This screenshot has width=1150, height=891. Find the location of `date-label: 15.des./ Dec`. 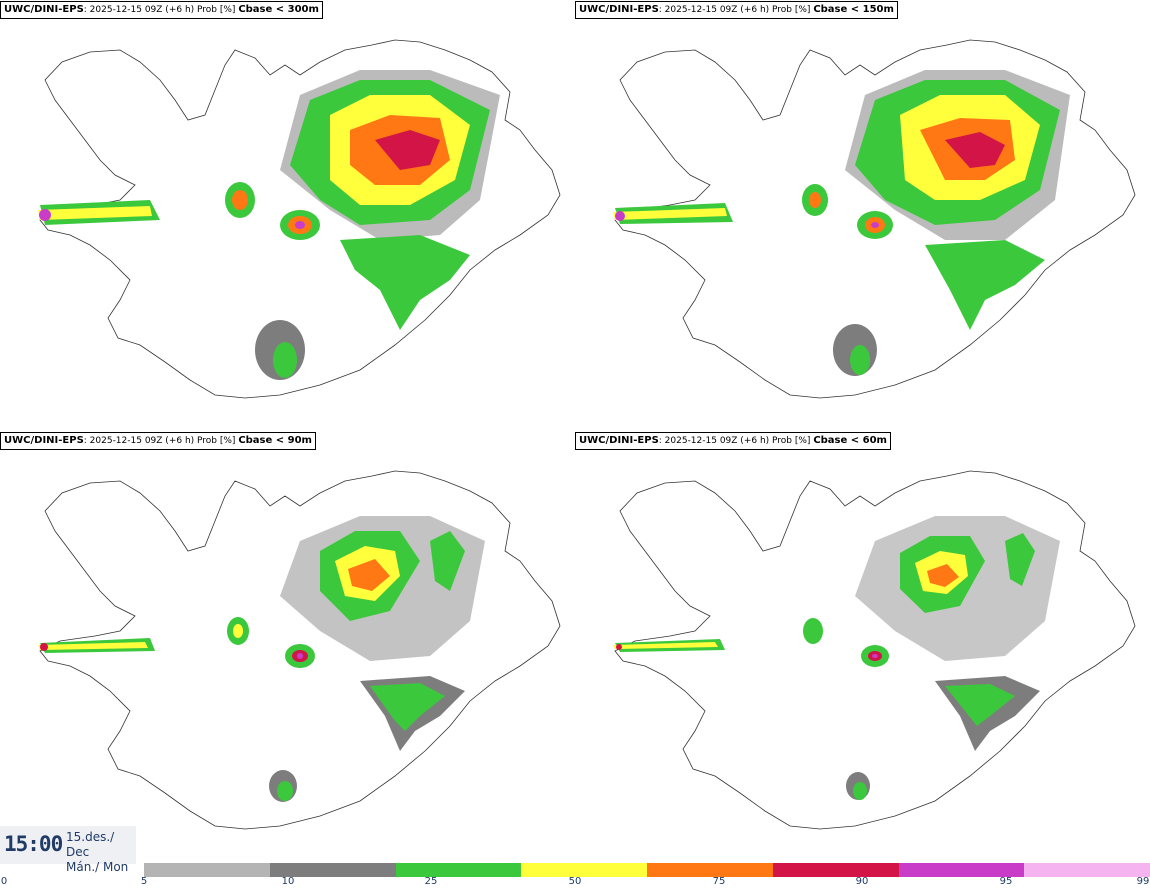

date-label: 15.des./ Dec is located at coordinates (90, 844).